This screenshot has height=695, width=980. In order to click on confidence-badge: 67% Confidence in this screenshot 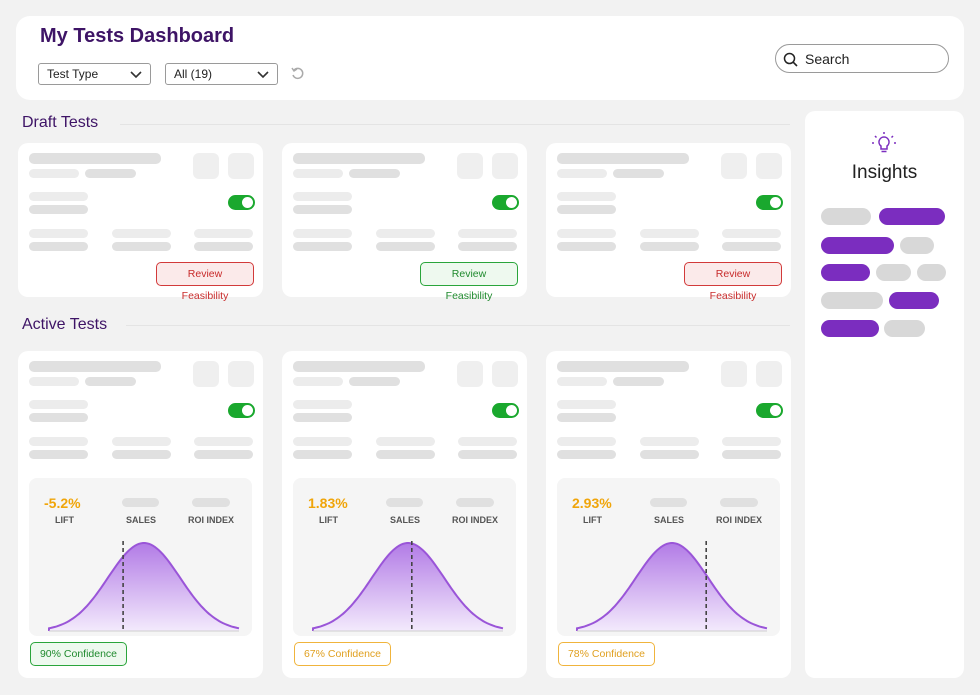, I will do `click(342, 654)`.